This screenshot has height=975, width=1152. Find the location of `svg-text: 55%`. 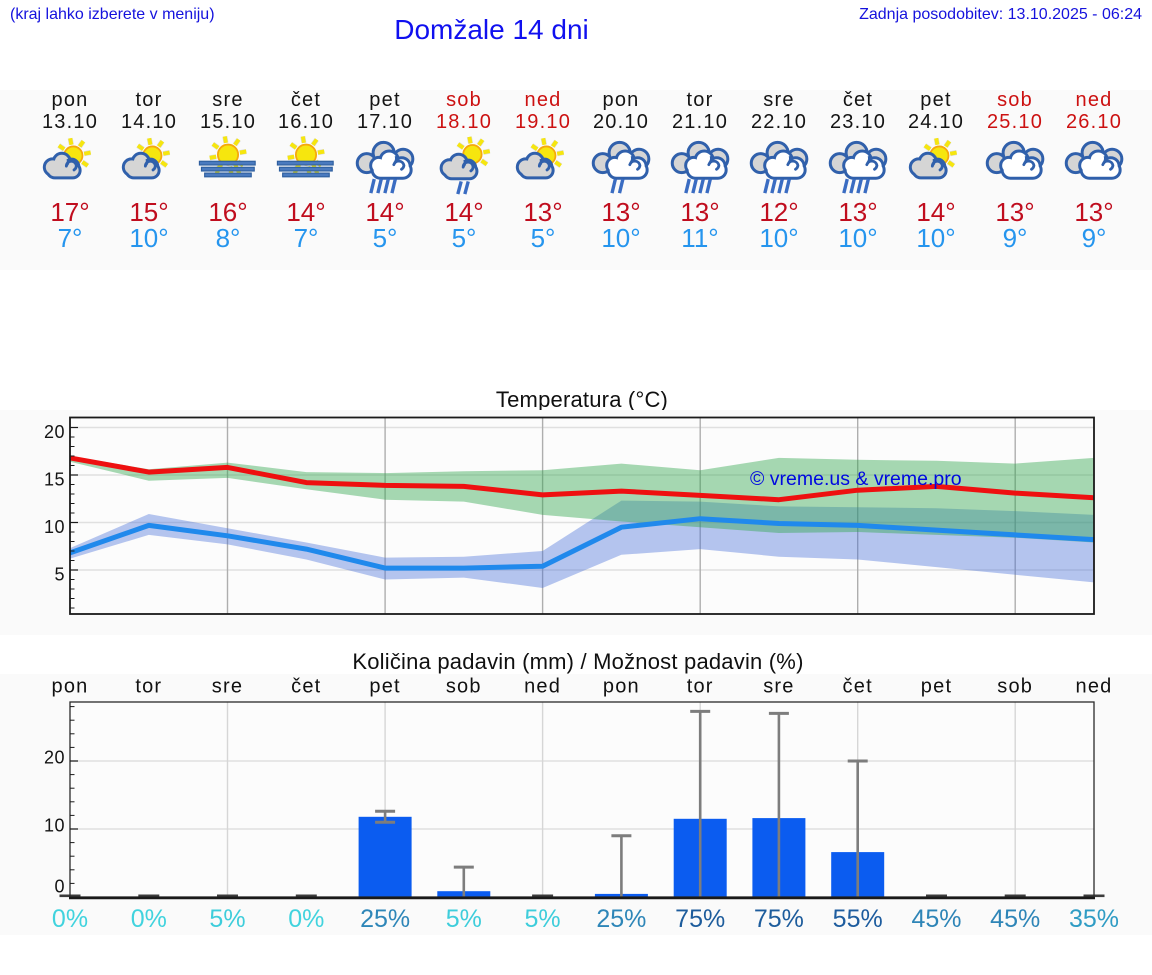

svg-text: 55% is located at coordinates (858, 919).